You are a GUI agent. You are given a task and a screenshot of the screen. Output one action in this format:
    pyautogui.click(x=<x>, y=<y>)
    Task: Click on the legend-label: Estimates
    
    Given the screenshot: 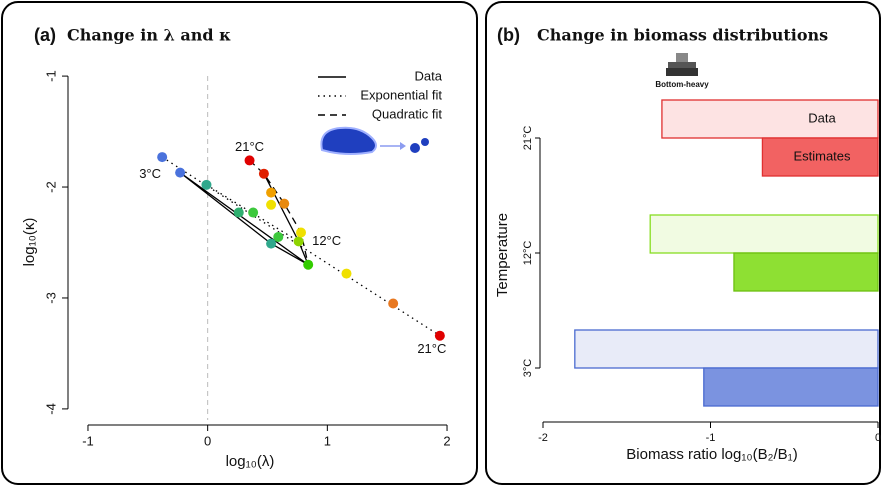 What is the action you would take?
    pyautogui.click(x=822, y=155)
    